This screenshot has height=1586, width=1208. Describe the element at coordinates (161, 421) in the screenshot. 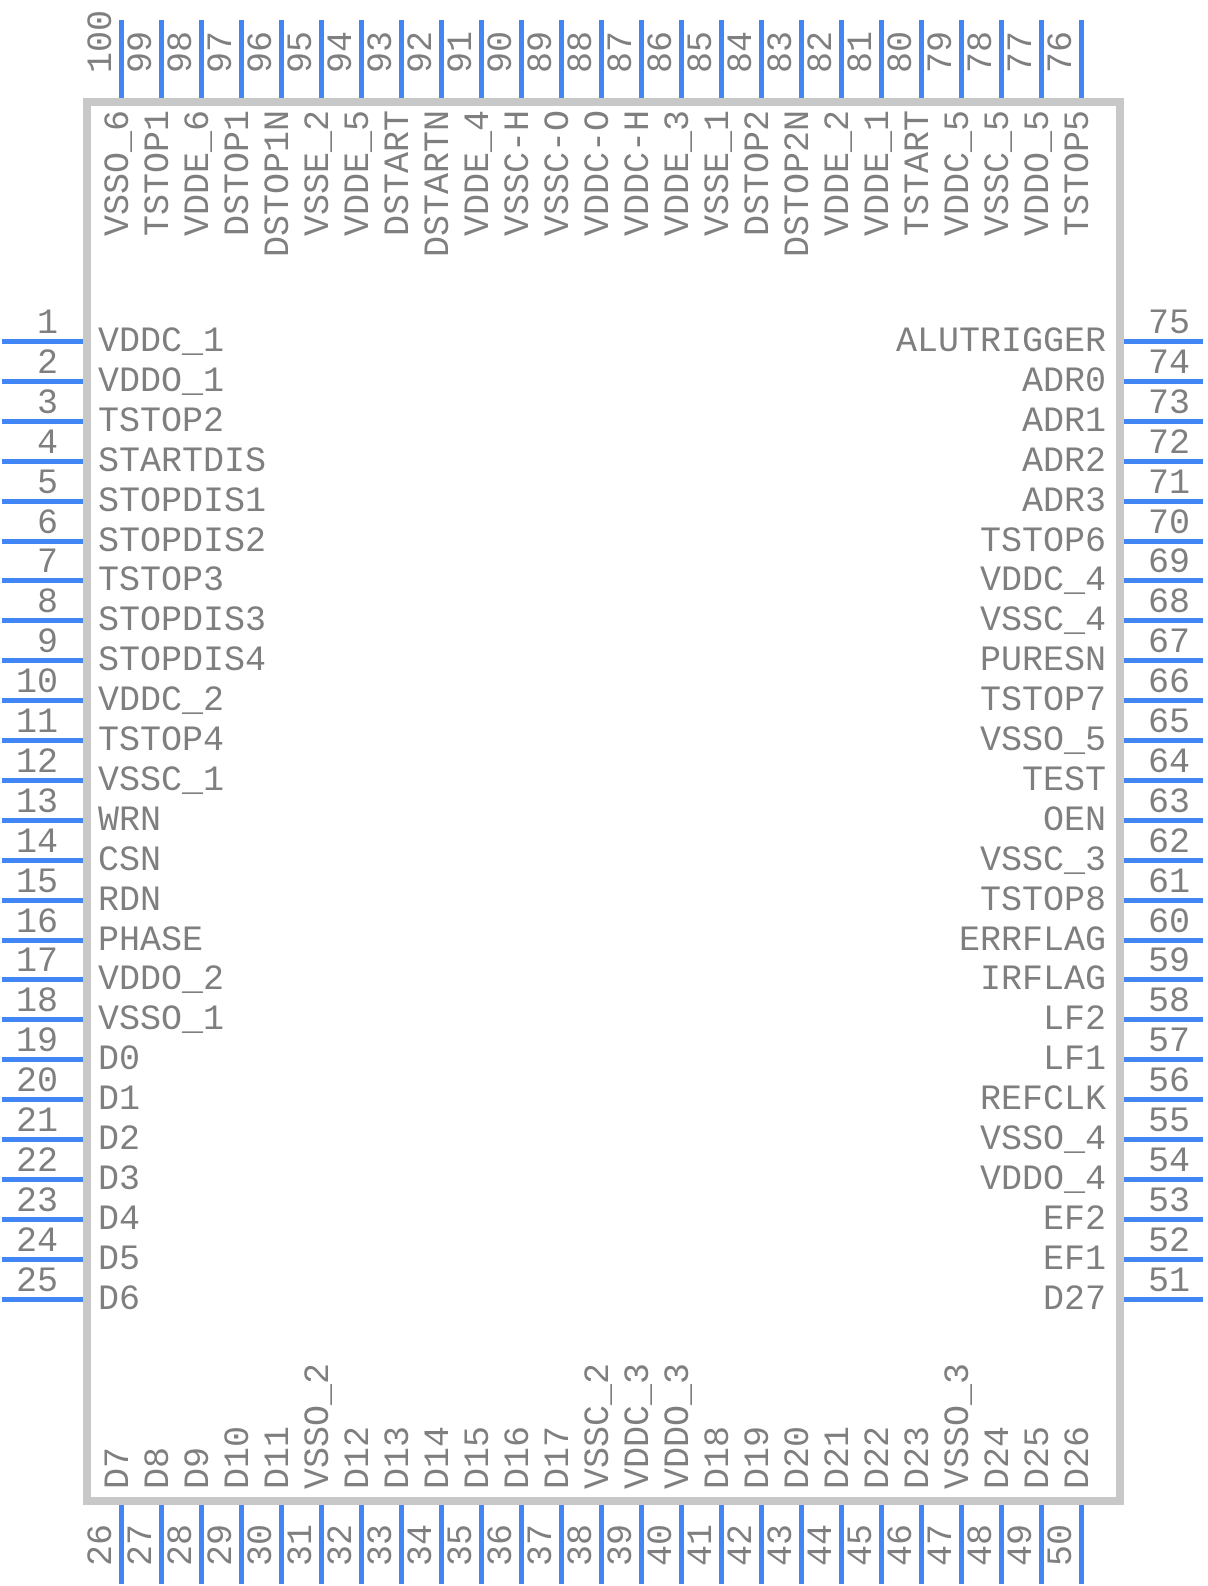

I see `pin-label-3: TSTOP2` at that location.